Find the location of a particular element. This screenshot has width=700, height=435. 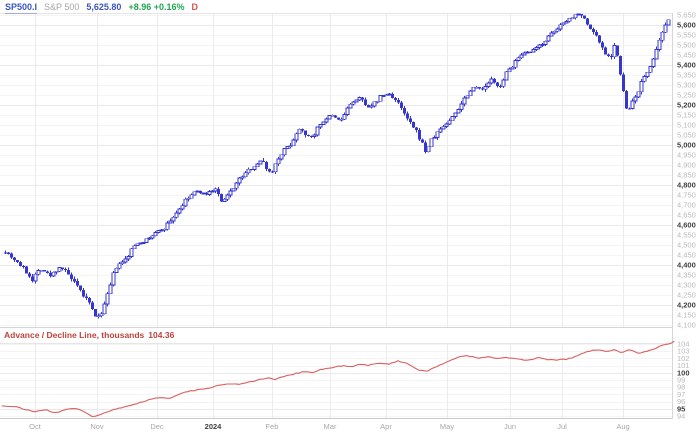

indicator-label: Advance / Decline Line, thousands is located at coordinates (74, 335).